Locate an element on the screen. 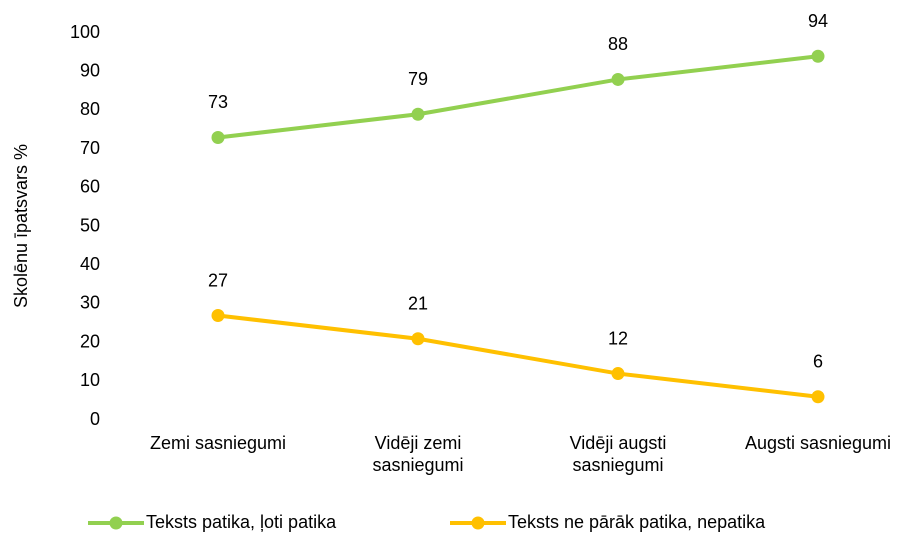 This screenshot has height=539, width=920. data-label: 6 is located at coordinates (818, 362).